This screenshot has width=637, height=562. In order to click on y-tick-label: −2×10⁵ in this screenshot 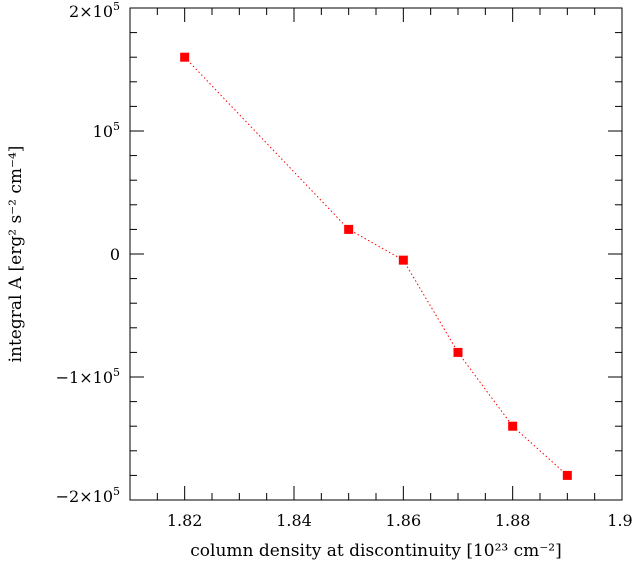, I will do `click(88, 495)`.